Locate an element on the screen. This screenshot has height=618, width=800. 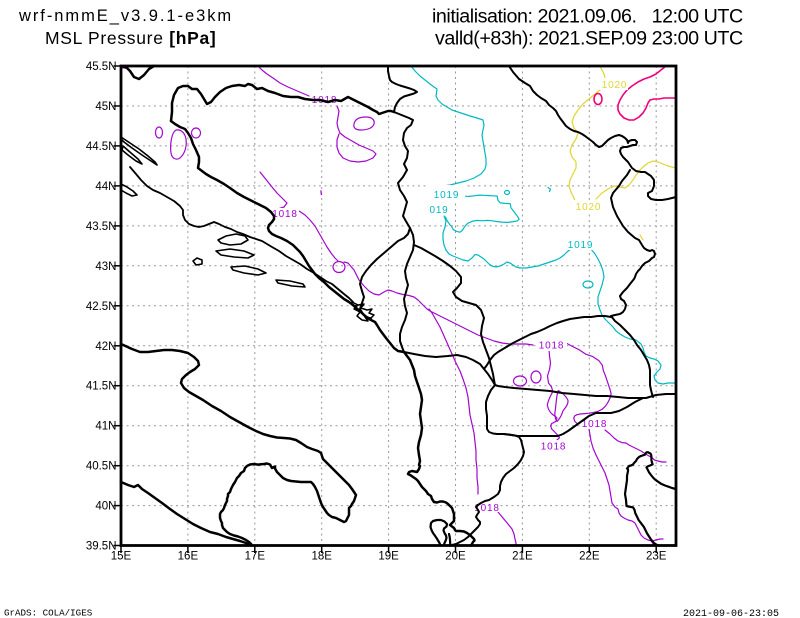
svg-text: 42.5N is located at coordinates (101, 307).